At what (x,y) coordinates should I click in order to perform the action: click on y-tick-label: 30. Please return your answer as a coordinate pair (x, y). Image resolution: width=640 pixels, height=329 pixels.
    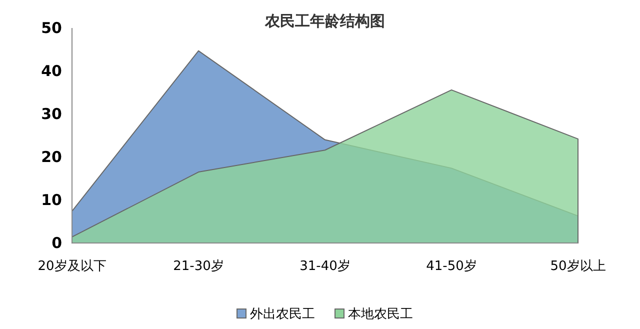
    Looking at the image, I should click on (51, 113).